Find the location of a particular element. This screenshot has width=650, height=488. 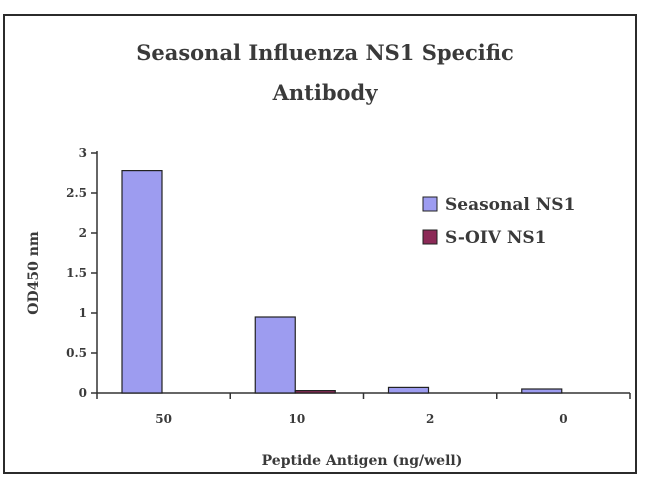

y-tick-label: 1 is located at coordinates (83, 313).